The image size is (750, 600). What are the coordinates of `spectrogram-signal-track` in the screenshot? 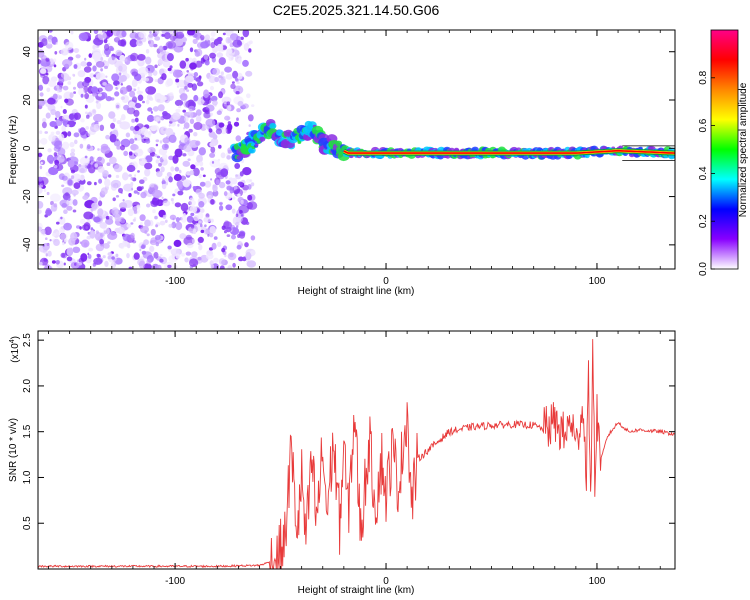 It's located at (452, 141).